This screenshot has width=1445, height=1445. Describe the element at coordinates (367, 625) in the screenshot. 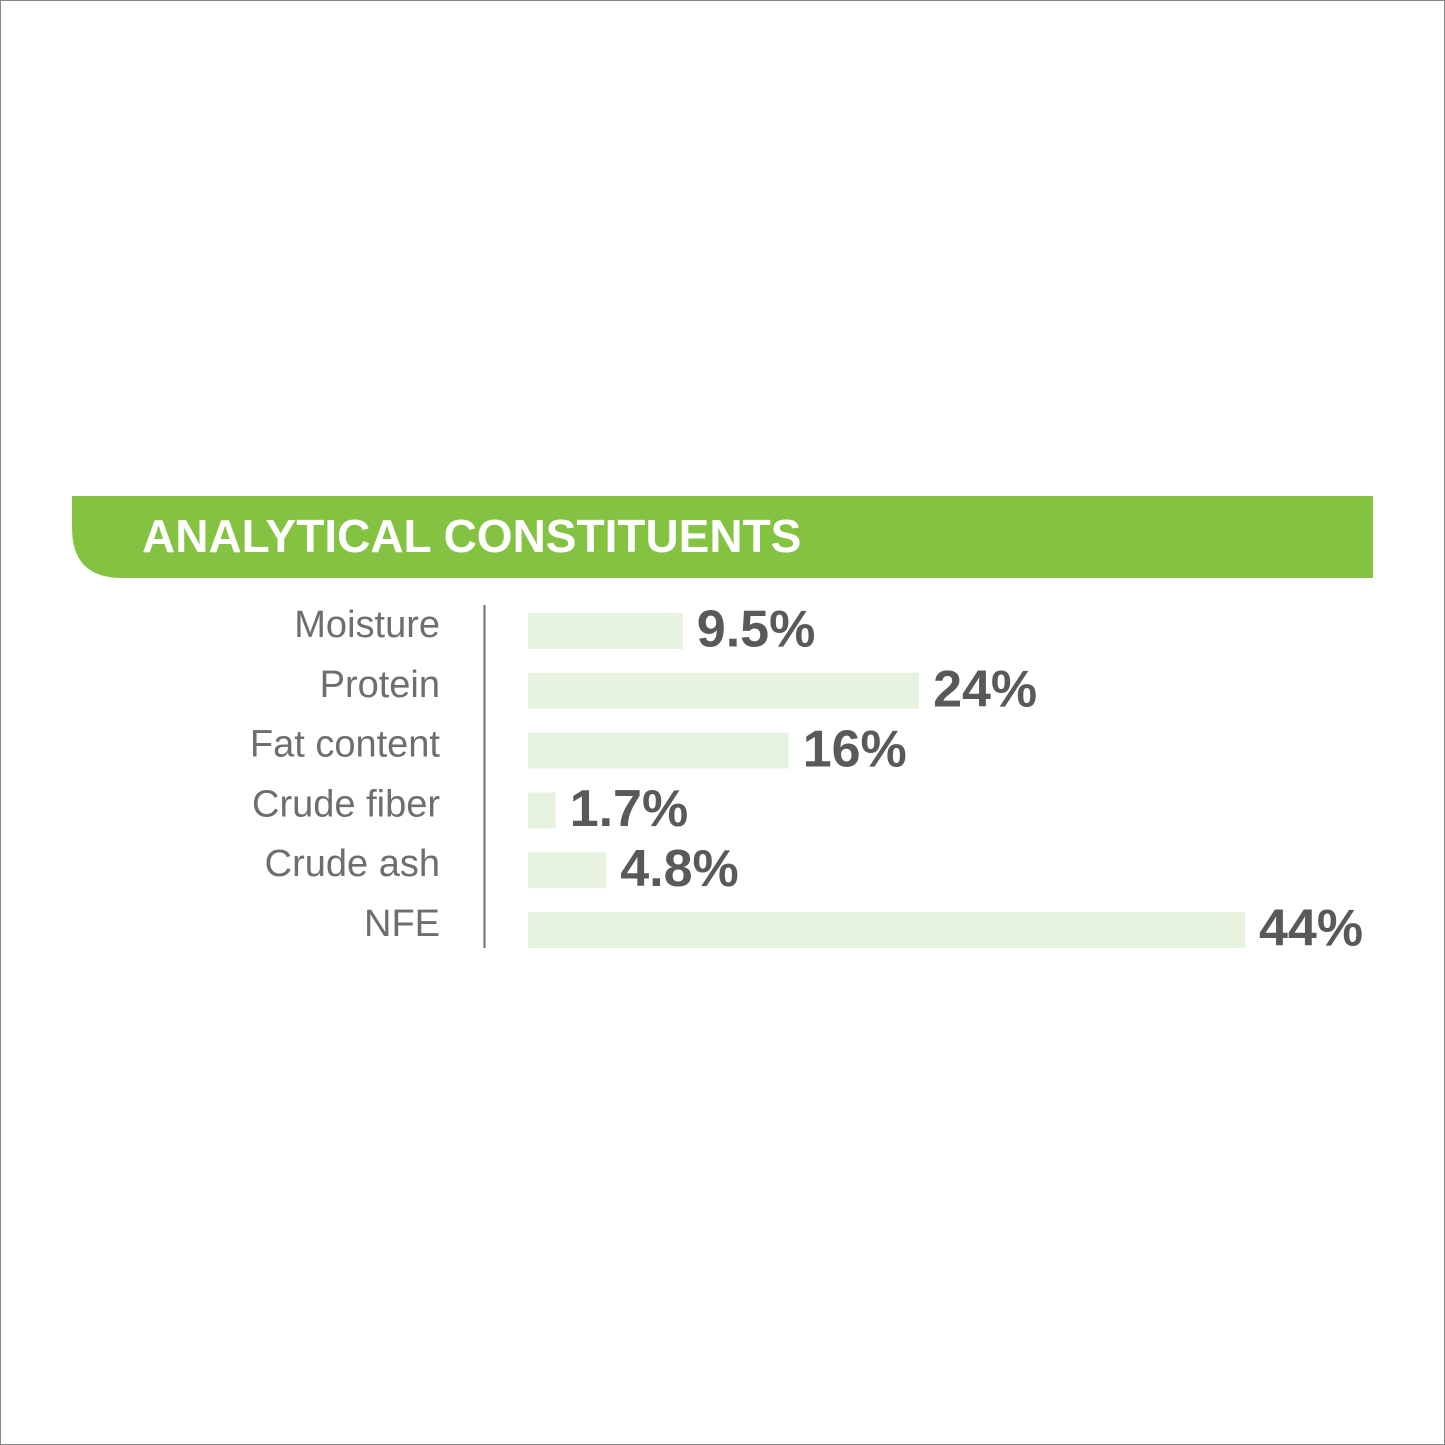

I see `category-label: Moisture` at that location.